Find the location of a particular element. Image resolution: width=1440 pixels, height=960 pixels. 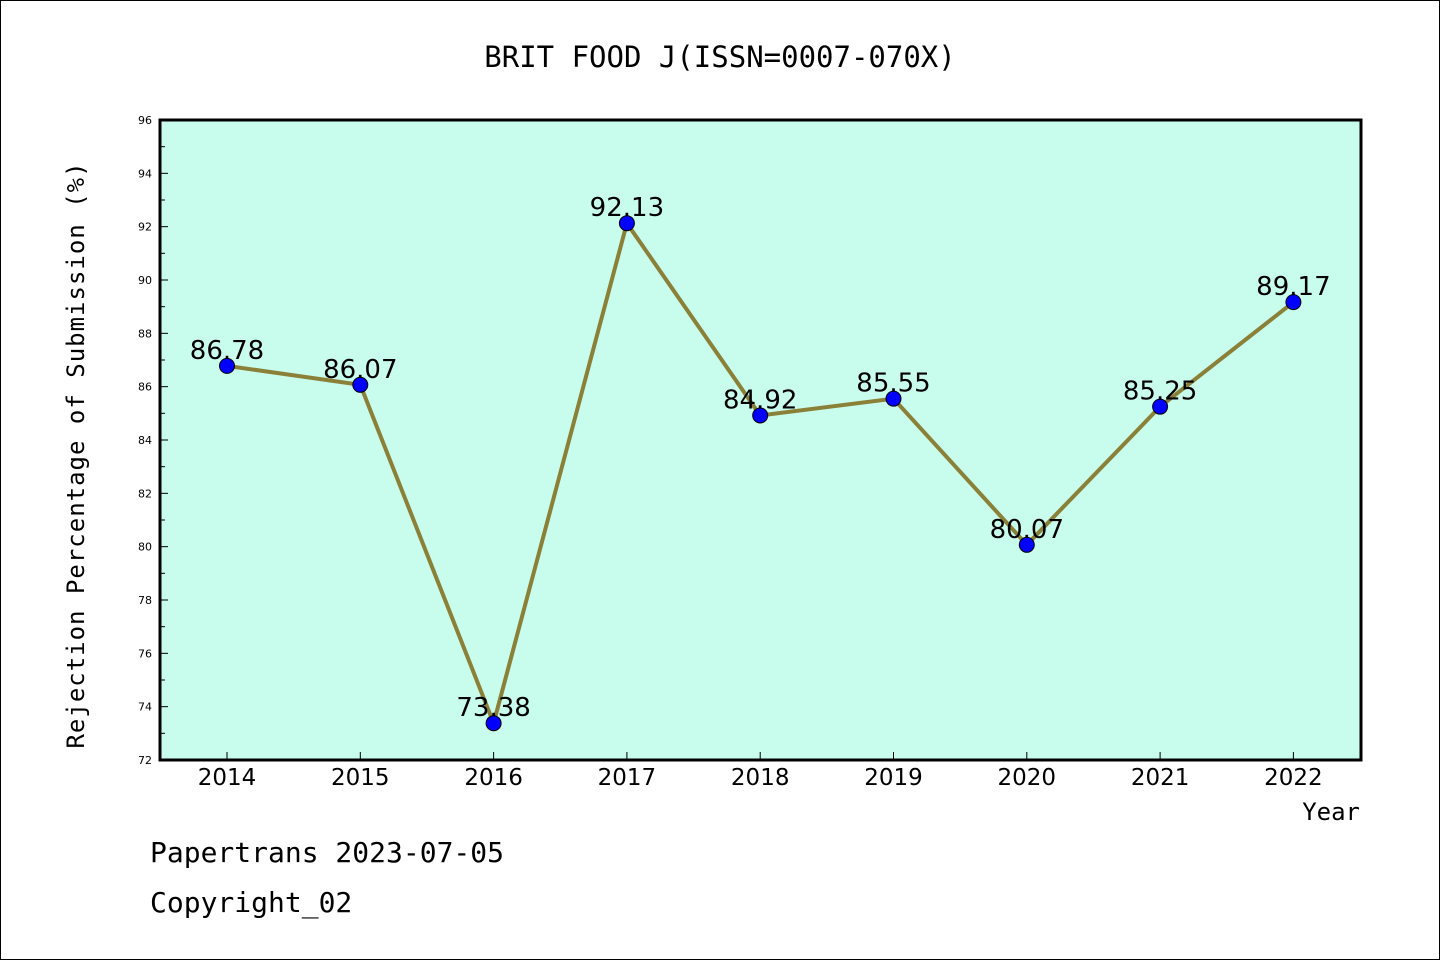

footer-copyright: Copyright_02 is located at coordinates (251, 902).